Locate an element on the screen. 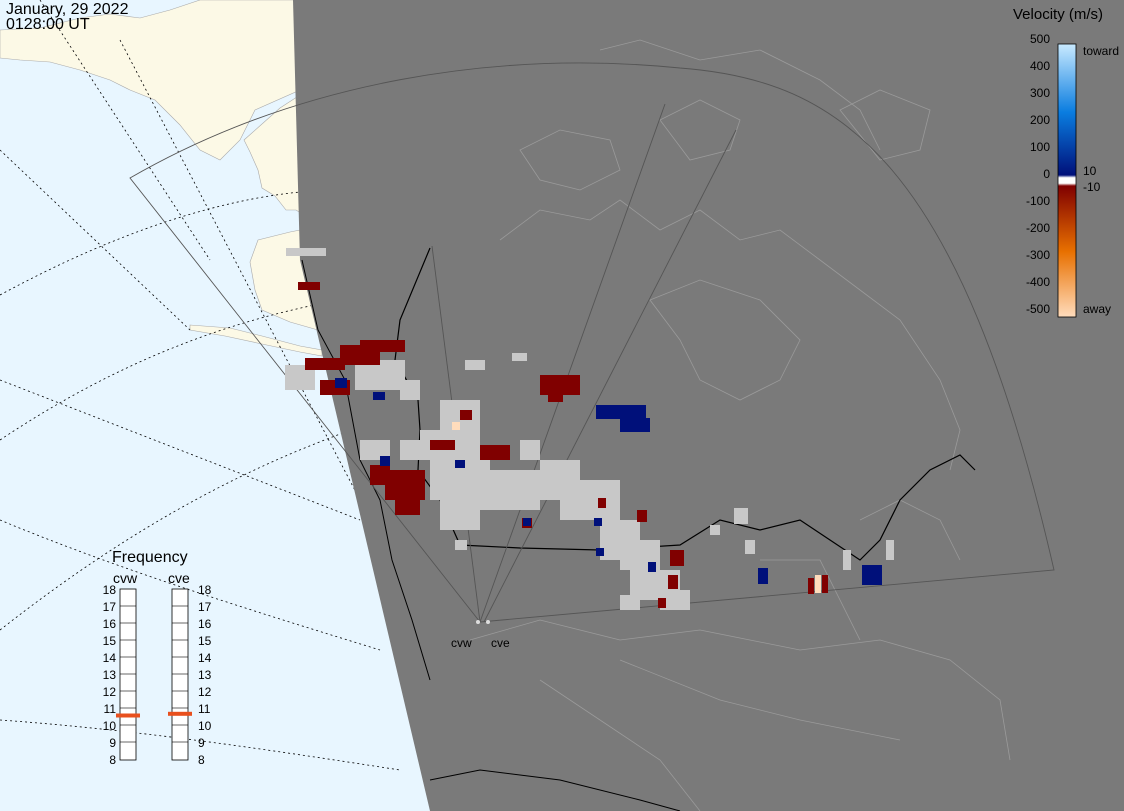 The image size is (1124, 811). freq-scale-left: 10 is located at coordinates (109, 726).